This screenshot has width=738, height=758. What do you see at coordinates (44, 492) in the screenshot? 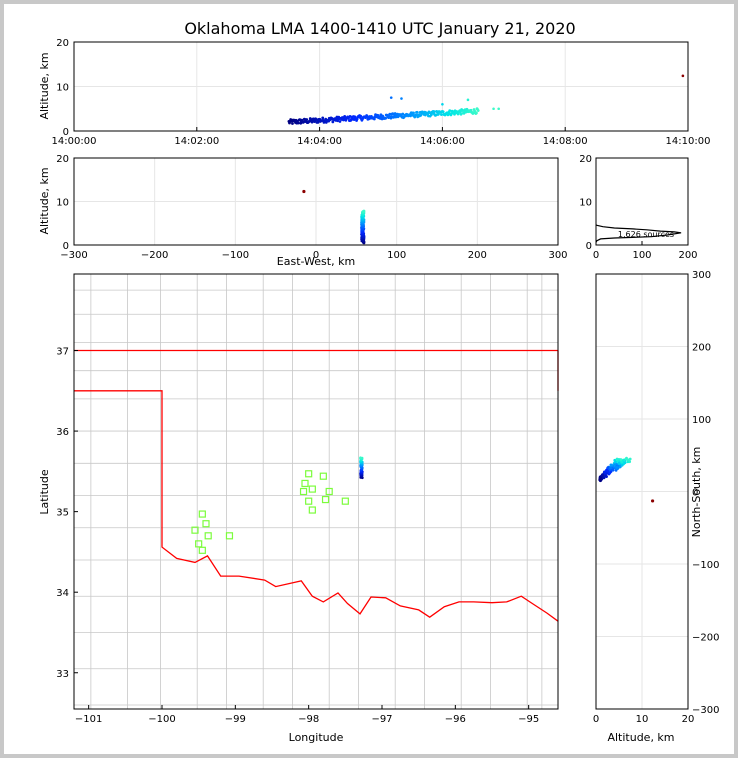
I see `plan-view-ylabel: Latitude` at bounding box center [44, 492].